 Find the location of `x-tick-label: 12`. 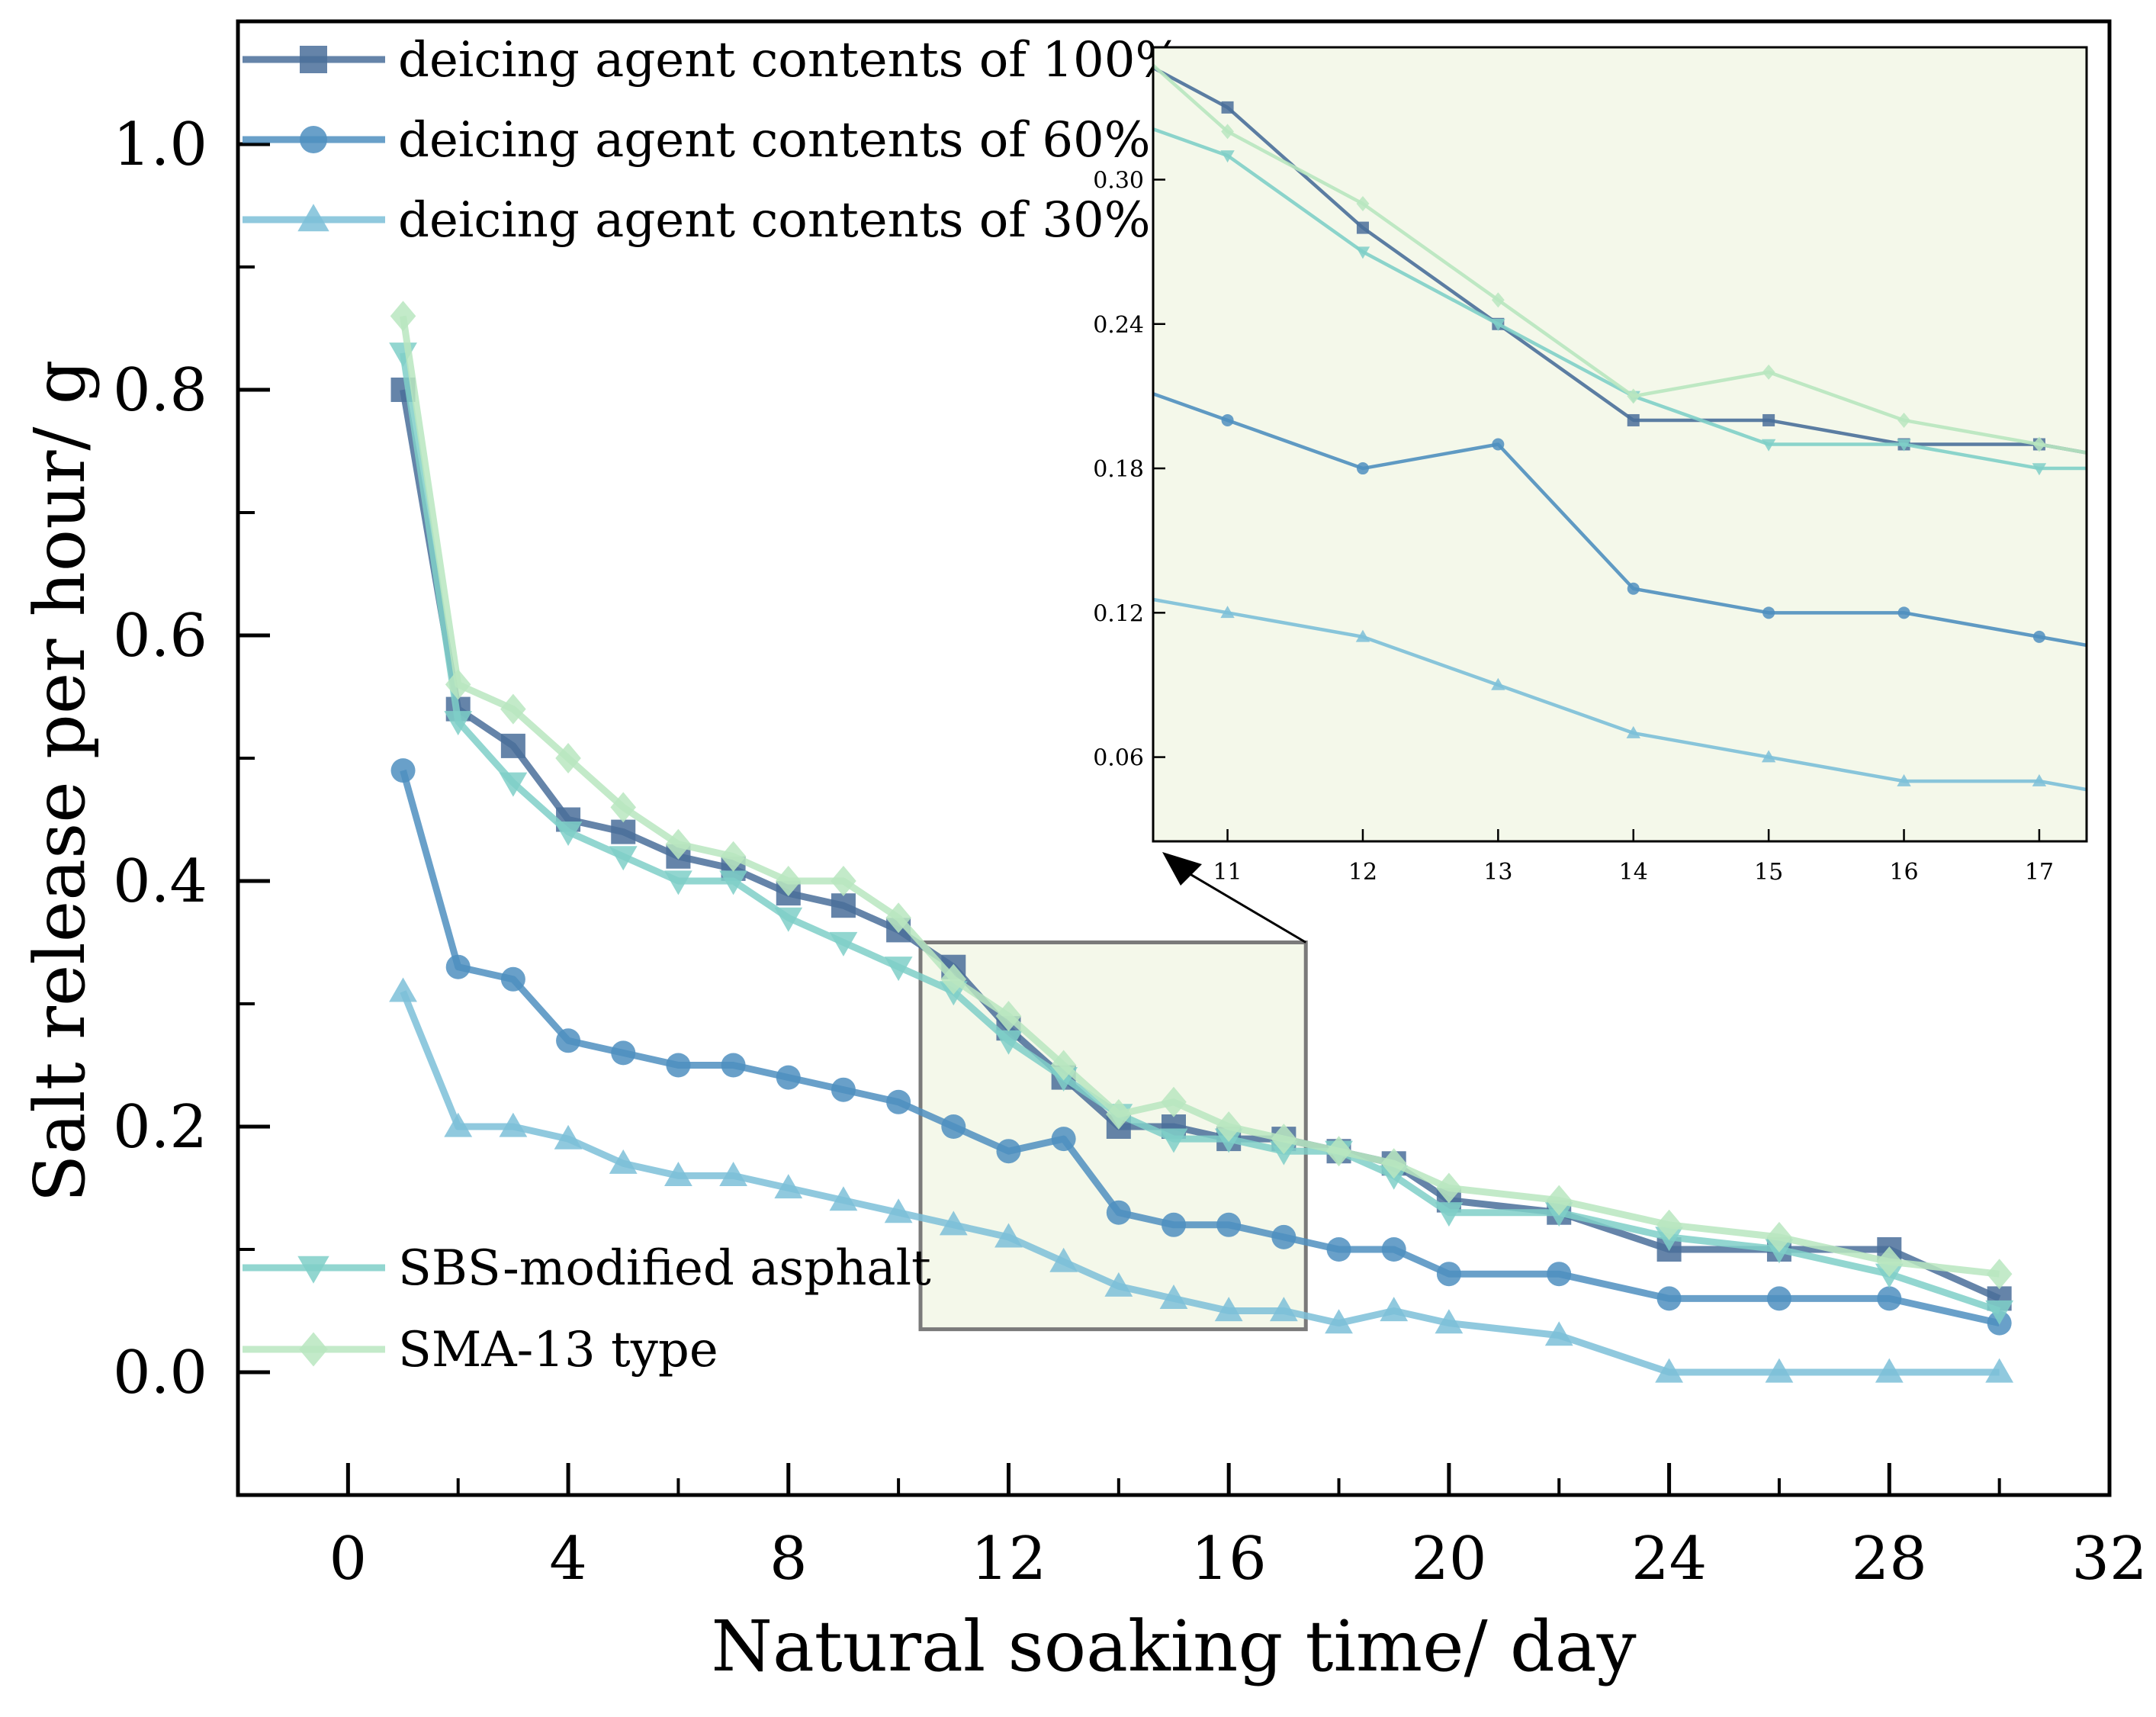

x-tick-label: 12 is located at coordinates (1009, 1559).